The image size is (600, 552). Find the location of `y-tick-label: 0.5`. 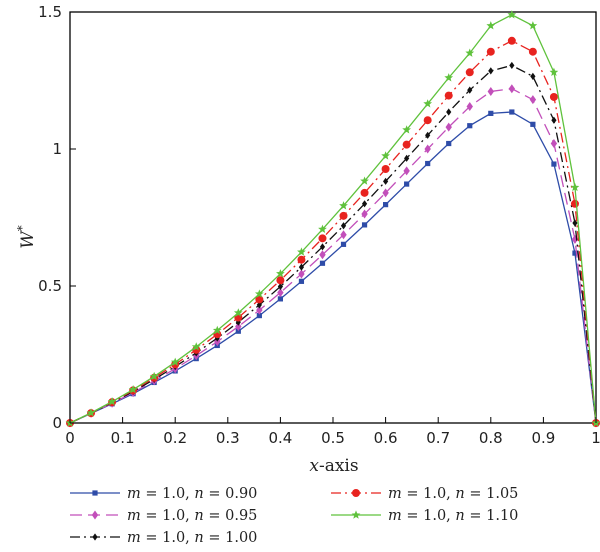

y-tick-label: 0.5 is located at coordinates (50, 286).